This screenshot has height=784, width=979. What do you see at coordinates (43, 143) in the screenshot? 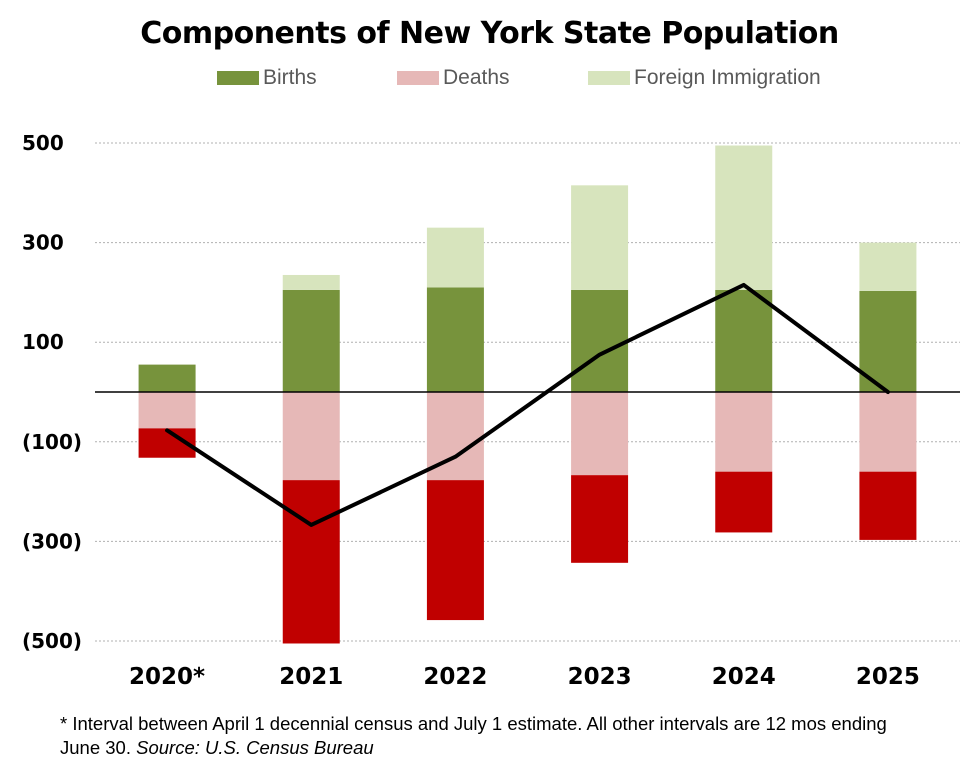
I see `y-tick-label: 500` at bounding box center [43, 143].